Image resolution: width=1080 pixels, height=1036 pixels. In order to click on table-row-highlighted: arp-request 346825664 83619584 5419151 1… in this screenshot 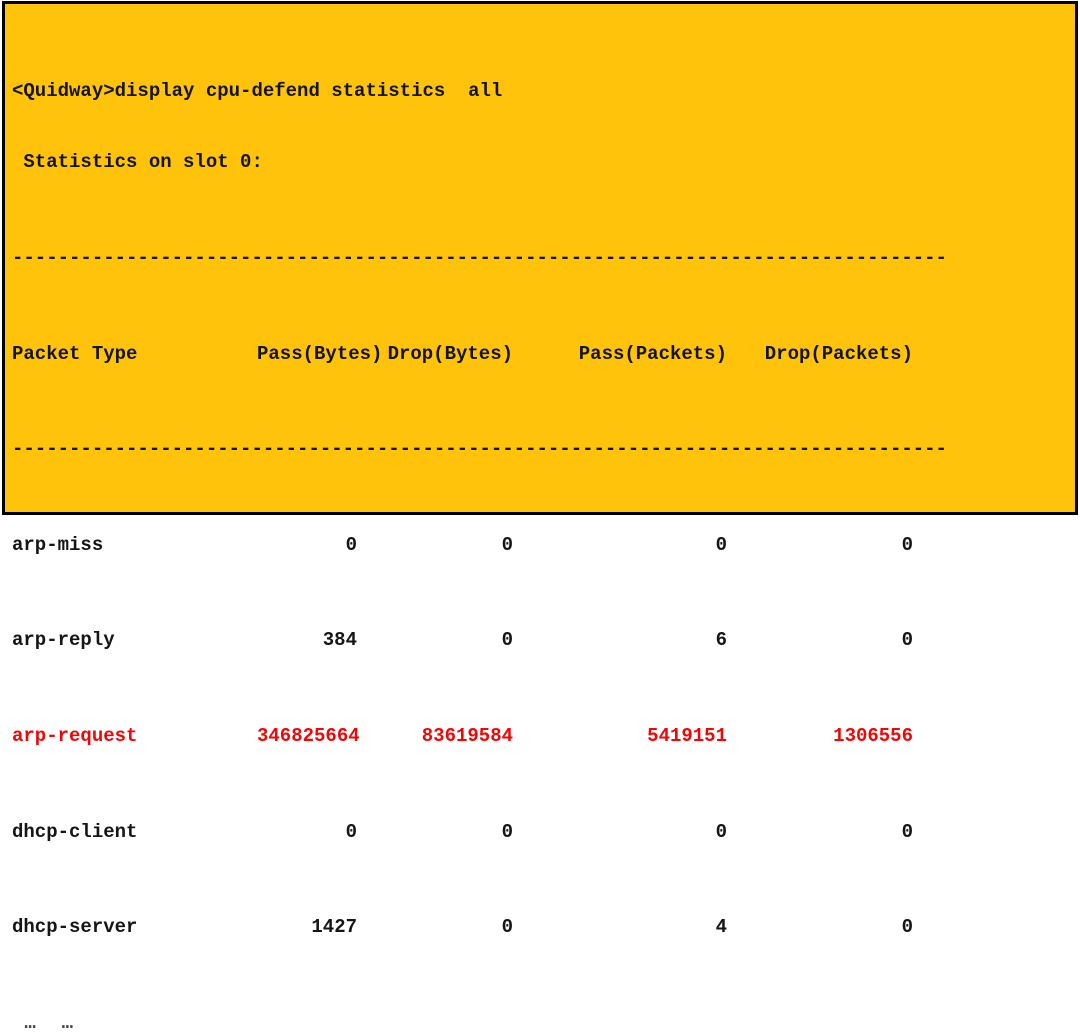, I will do `click(543, 737)`.